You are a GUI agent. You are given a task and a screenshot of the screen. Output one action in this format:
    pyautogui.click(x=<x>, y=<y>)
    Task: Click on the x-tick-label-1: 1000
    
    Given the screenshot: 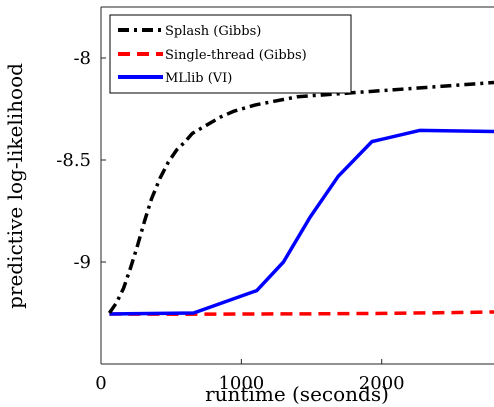 What is the action you would take?
    pyautogui.click(x=241, y=383)
    